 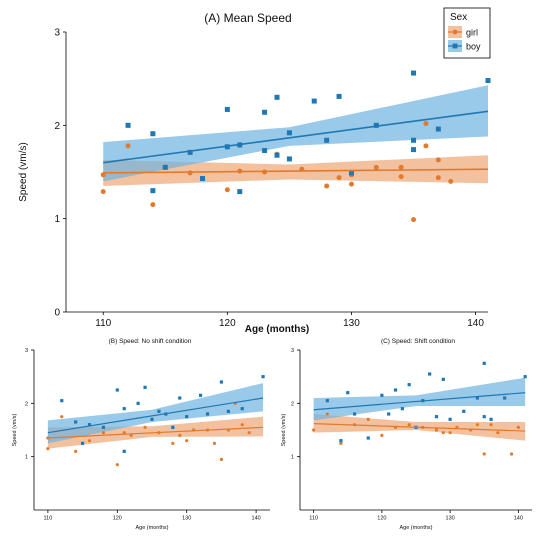 What do you see at coordinates (296, 137) in the screenshot?
I see `chart-a-fit-line-boy` at bounding box center [296, 137].